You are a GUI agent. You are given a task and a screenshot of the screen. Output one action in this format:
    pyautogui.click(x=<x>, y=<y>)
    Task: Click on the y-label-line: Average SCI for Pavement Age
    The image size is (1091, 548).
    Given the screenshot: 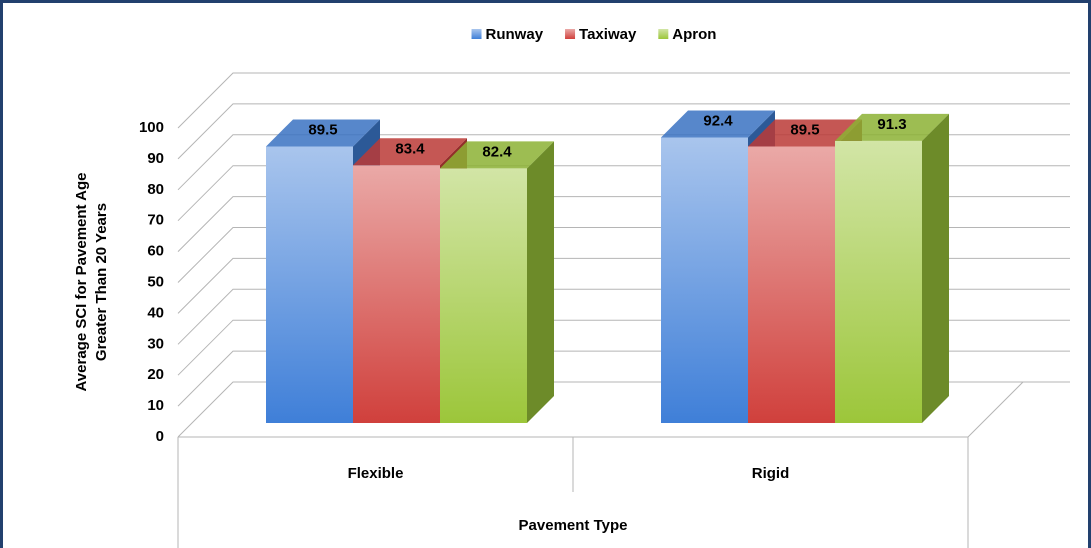 What is the action you would take?
    pyautogui.click(x=81, y=282)
    